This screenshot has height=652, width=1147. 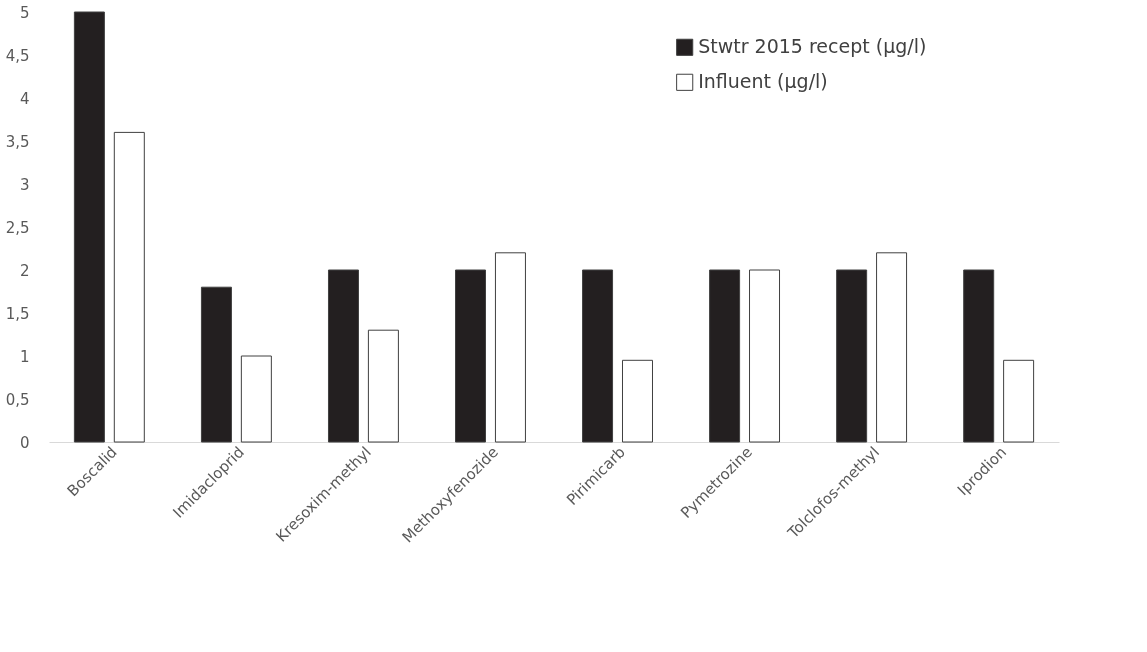 I want to click on y-tick-label: 2, so click(x=24, y=270).